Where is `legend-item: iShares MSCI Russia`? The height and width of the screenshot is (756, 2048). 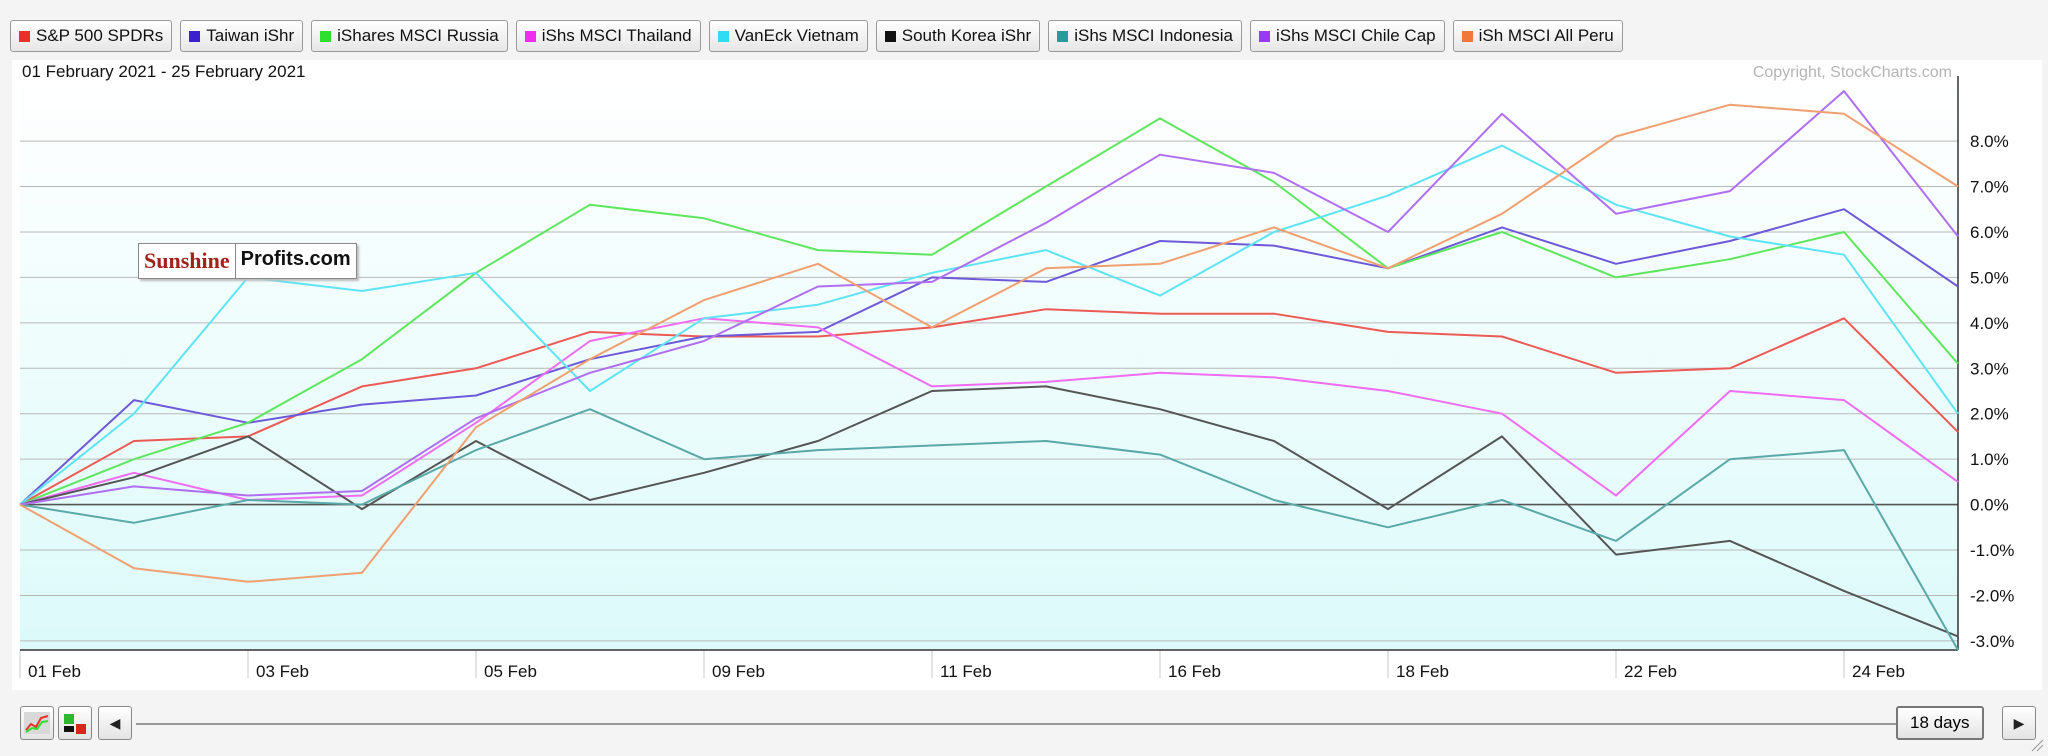
legend-item: iShares MSCI Russia is located at coordinates (409, 36).